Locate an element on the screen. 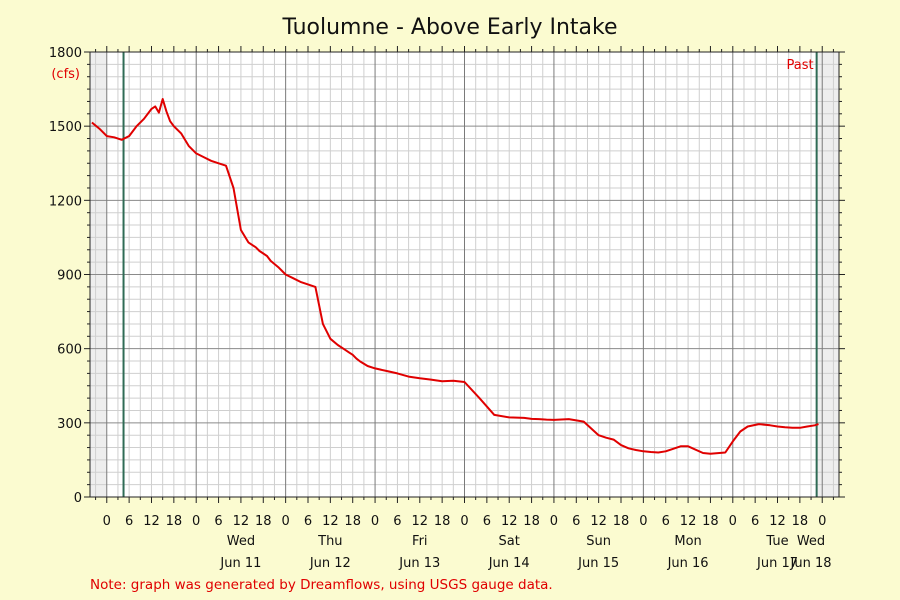 This screenshot has height=600, width=900. day-weekday-label: Sun is located at coordinates (598, 541).